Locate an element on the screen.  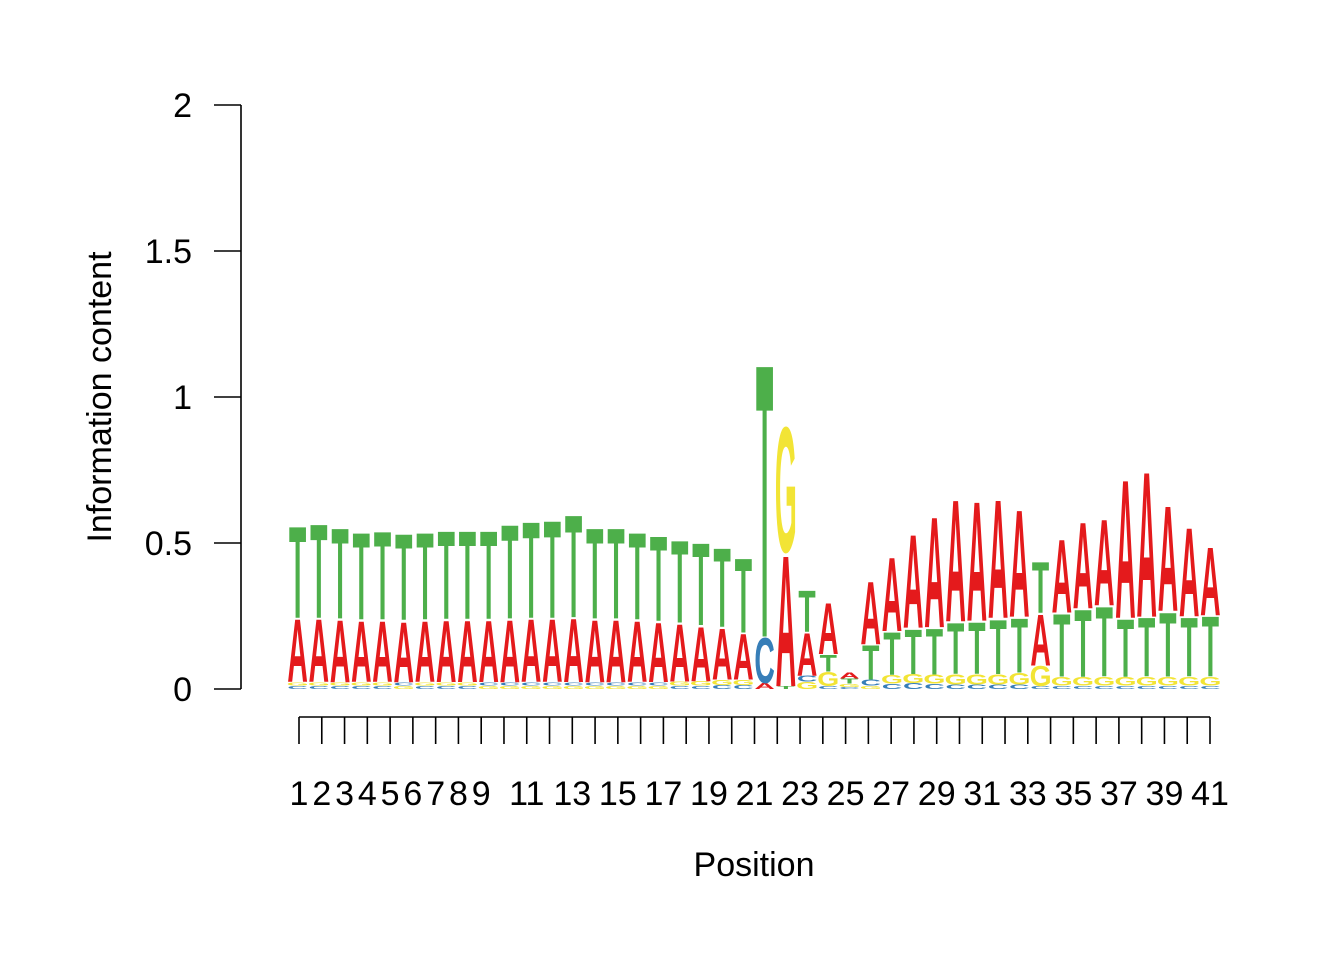
x-tick-label: 4 is located at coordinates (367, 794).